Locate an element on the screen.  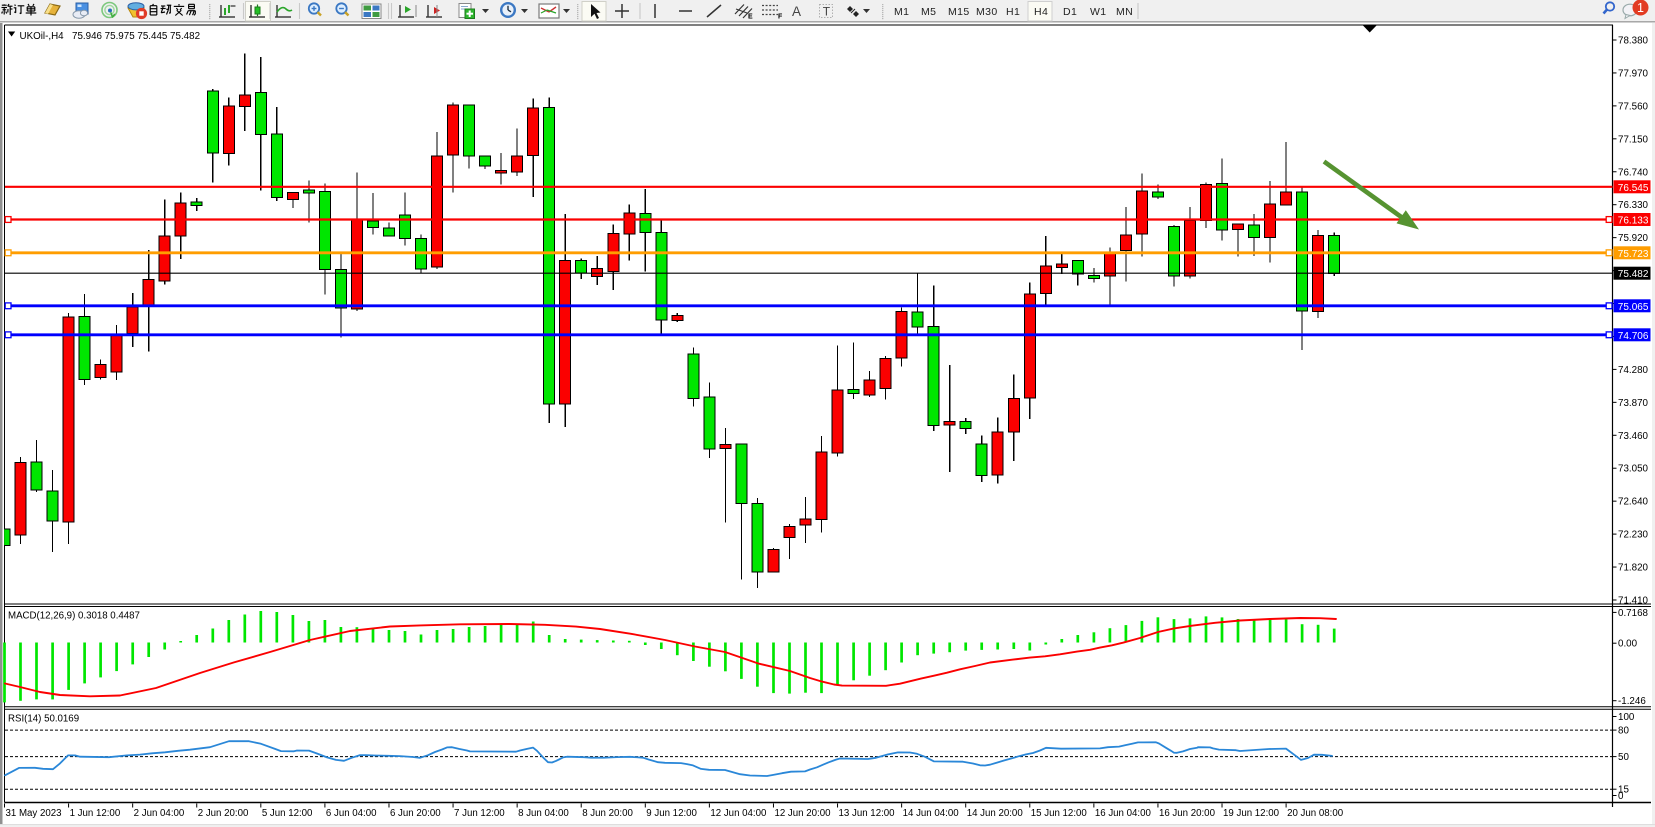
svg-text: MACD(12,26,9) 0.3018 0.4487 is located at coordinates (74, 616).